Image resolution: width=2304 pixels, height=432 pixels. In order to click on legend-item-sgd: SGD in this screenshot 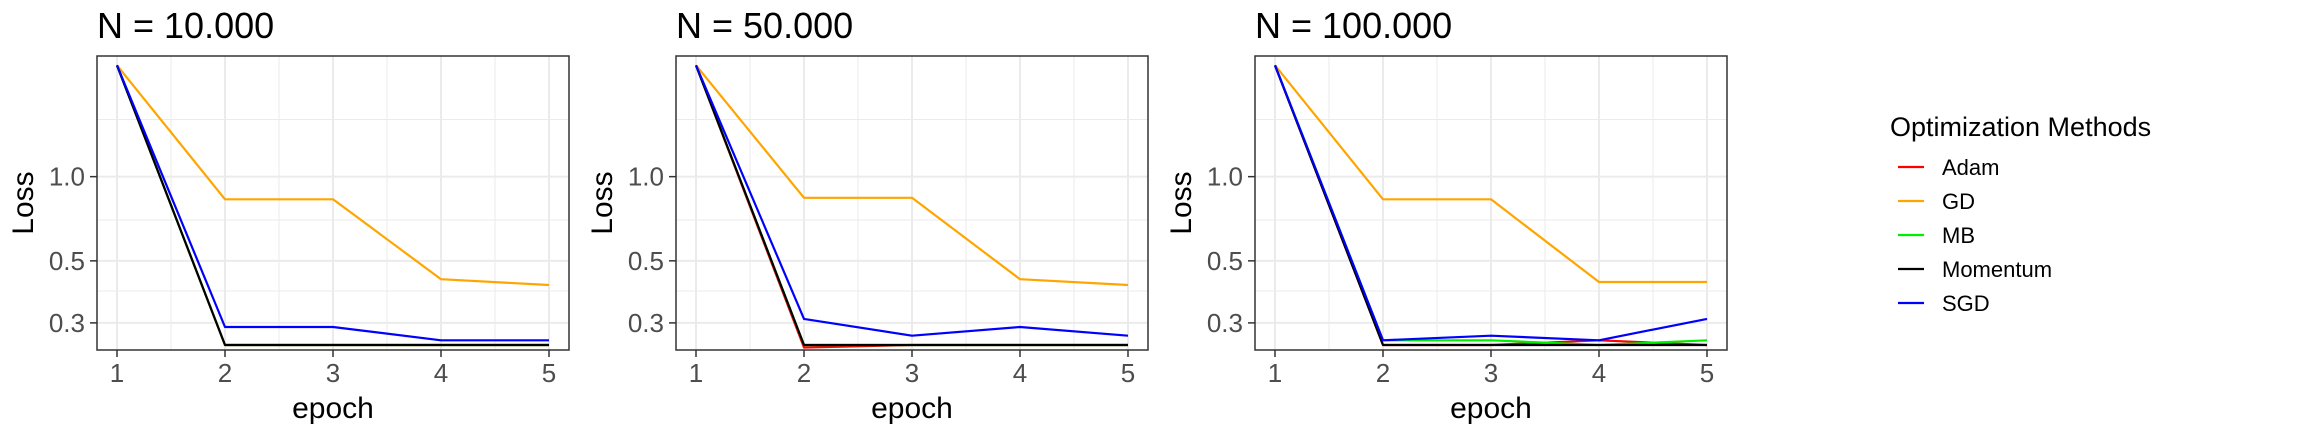, I will do `click(1944, 303)`.